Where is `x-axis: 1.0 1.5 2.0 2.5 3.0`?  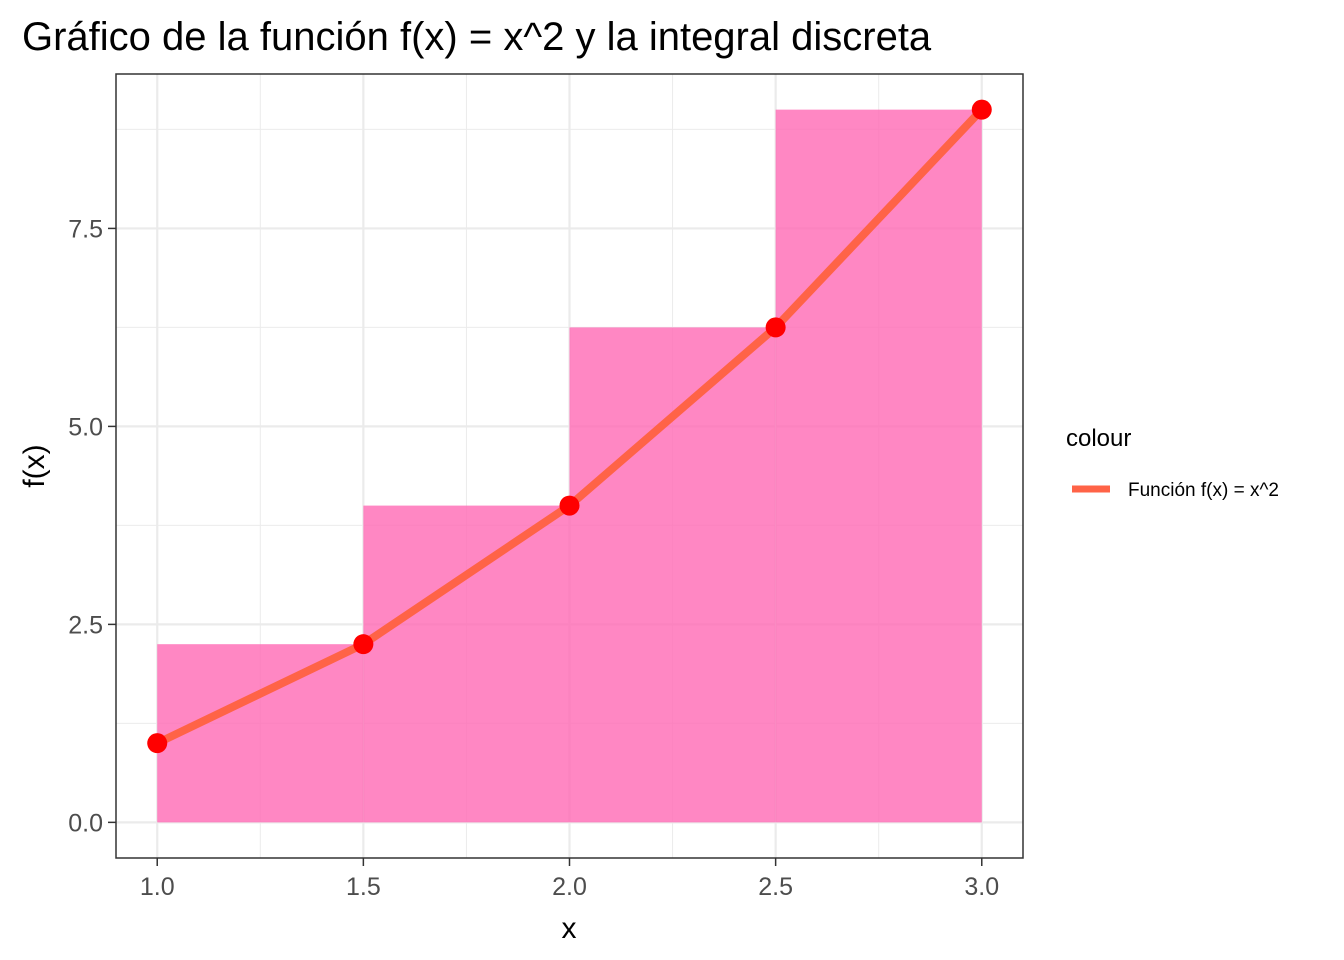
x-axis: 1.0 1.5 2.0 2.5 3.0 is located at coordinates (569, 879).